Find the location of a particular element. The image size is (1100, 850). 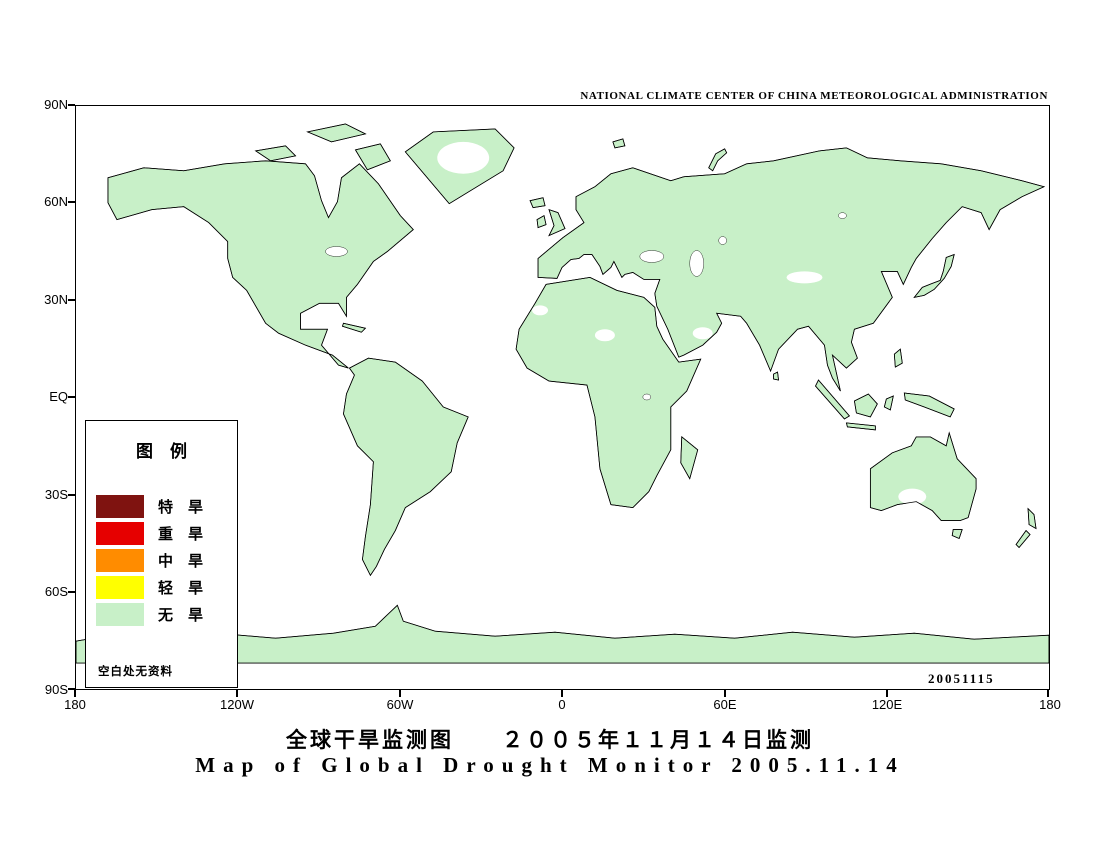

lat-label-90n: 90N is located at coordinates (56, 104).